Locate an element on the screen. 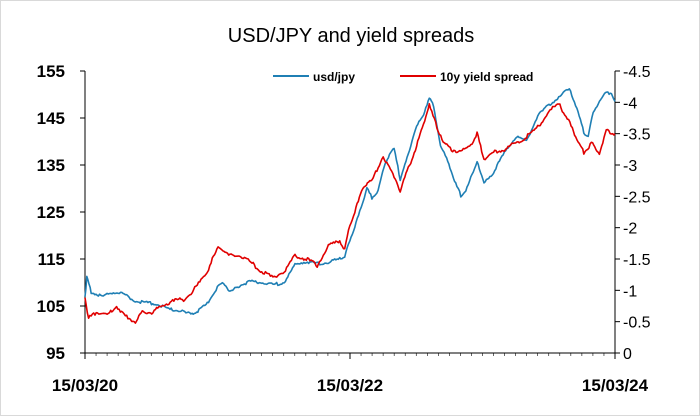 The image size is (700, 417). right-tick-label: -3.5 is located at coordinates (637, 135).